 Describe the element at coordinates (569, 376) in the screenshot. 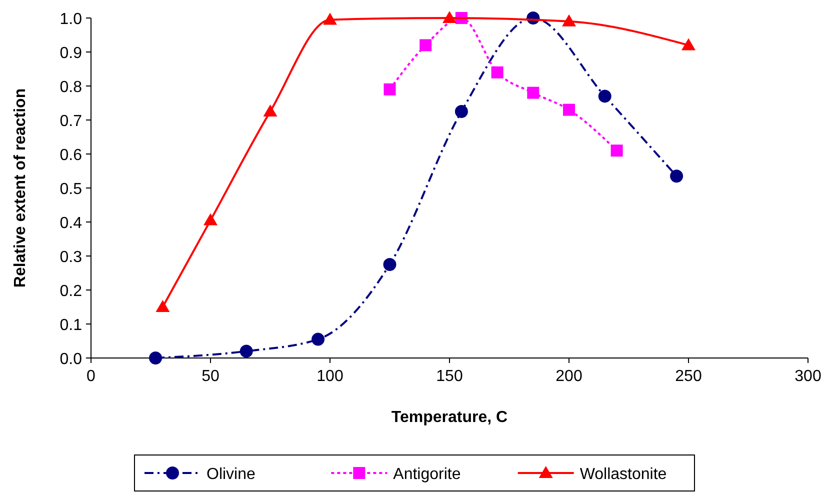

I see `x-tick-label: 200` at that location.